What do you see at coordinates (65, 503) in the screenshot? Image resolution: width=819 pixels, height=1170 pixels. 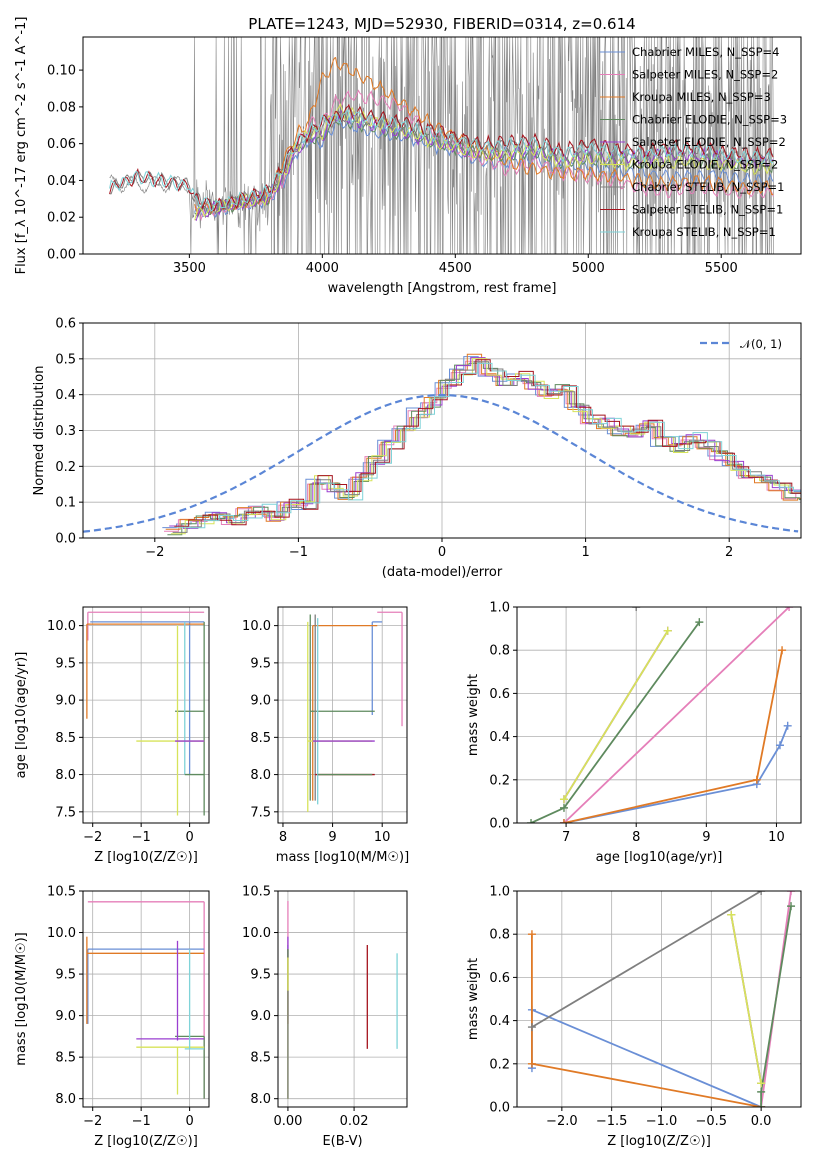 I see `y-tick-label: 0.1` at bounding box center [65, 503].